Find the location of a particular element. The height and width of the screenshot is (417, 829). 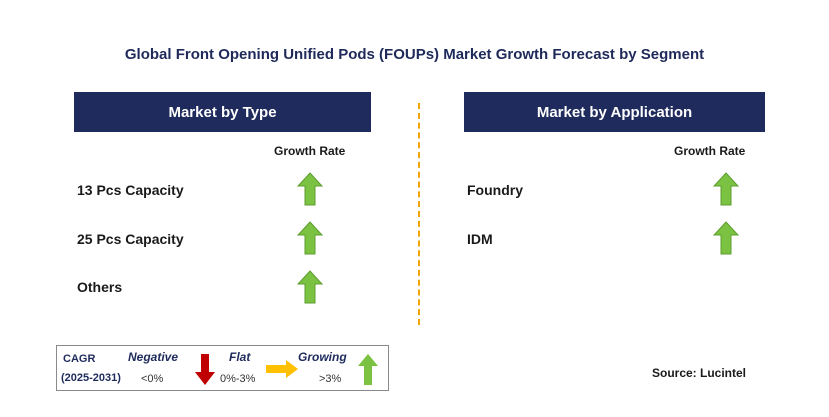

legend-growing-label: Growing is located at coordinates (322, 357).